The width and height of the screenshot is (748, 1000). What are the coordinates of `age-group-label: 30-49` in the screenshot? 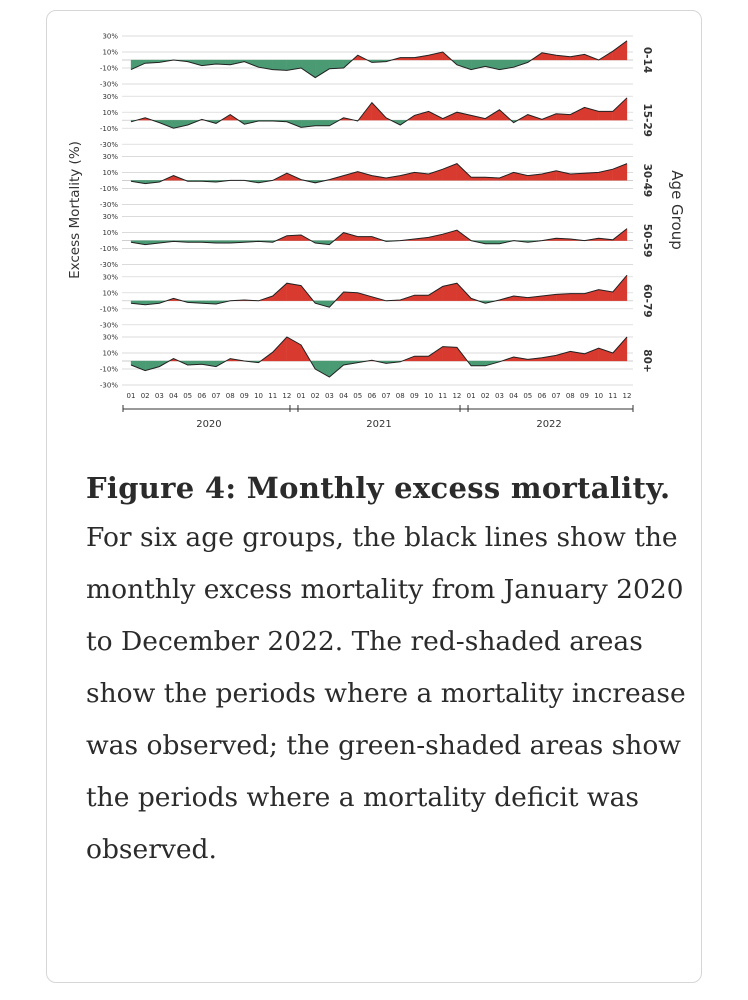 It's located at (647, 181).